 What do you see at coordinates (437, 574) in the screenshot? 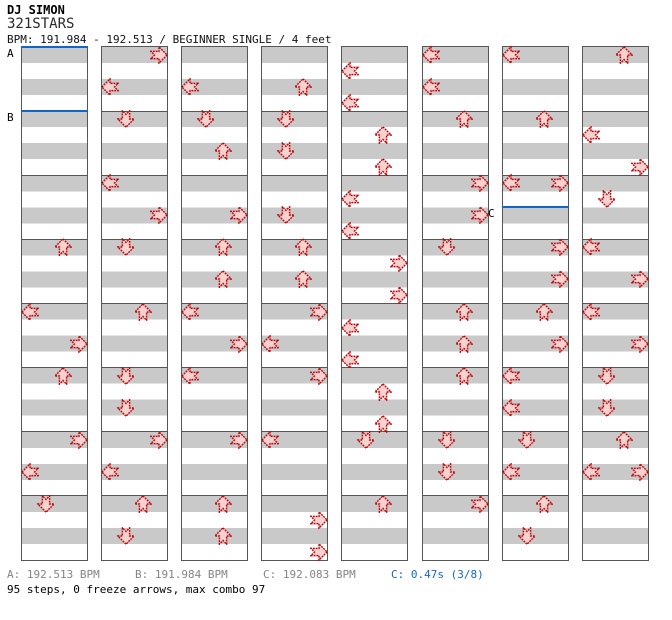
I see `stop-section-c: C: 0.47s (3/8)` at bounding box center [437, 574].